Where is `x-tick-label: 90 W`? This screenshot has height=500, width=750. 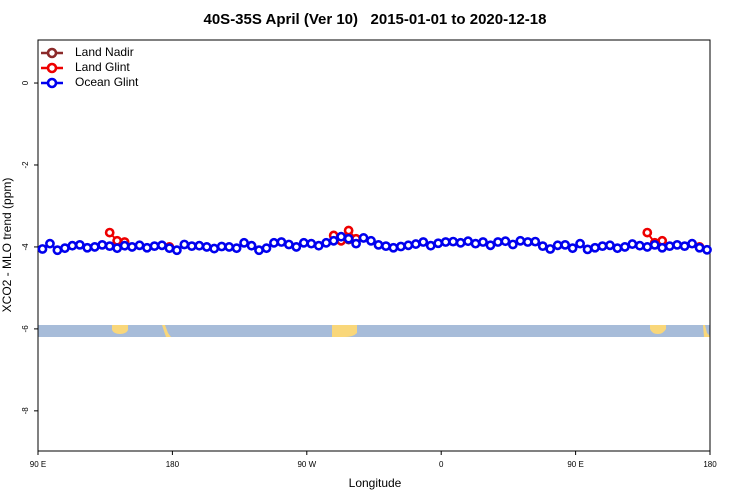
x-tick-label: 90 W is located at coordinates (306, 464).